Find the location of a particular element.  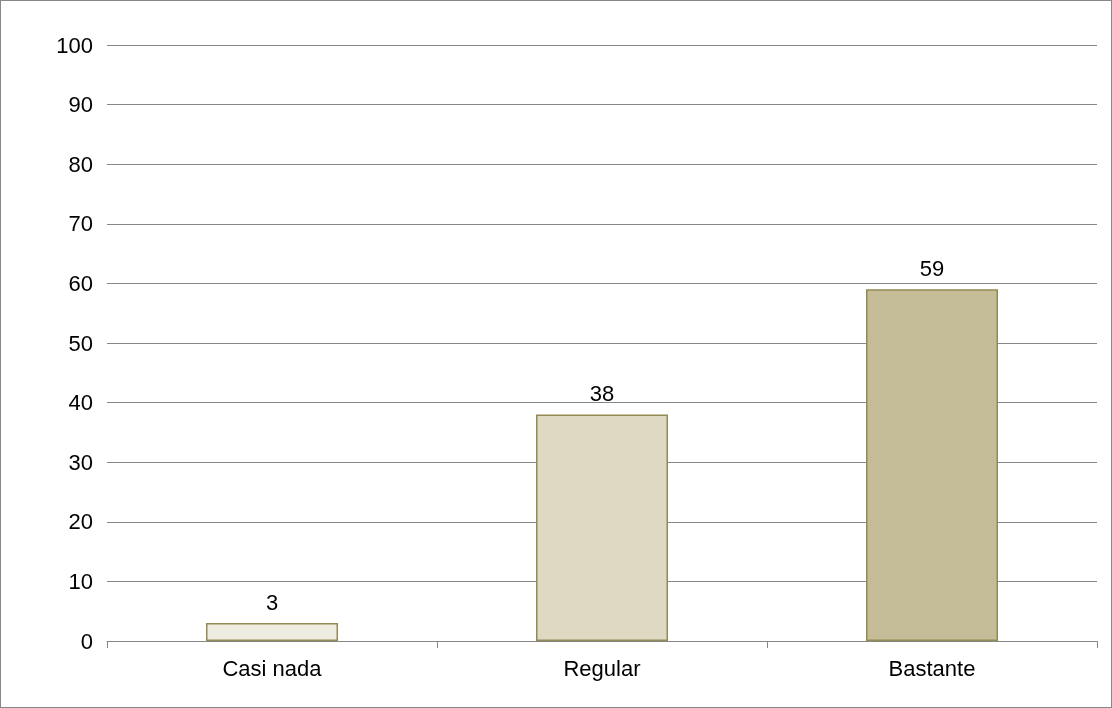

y-tick-label: 90 is located at coordinates (80, 105).